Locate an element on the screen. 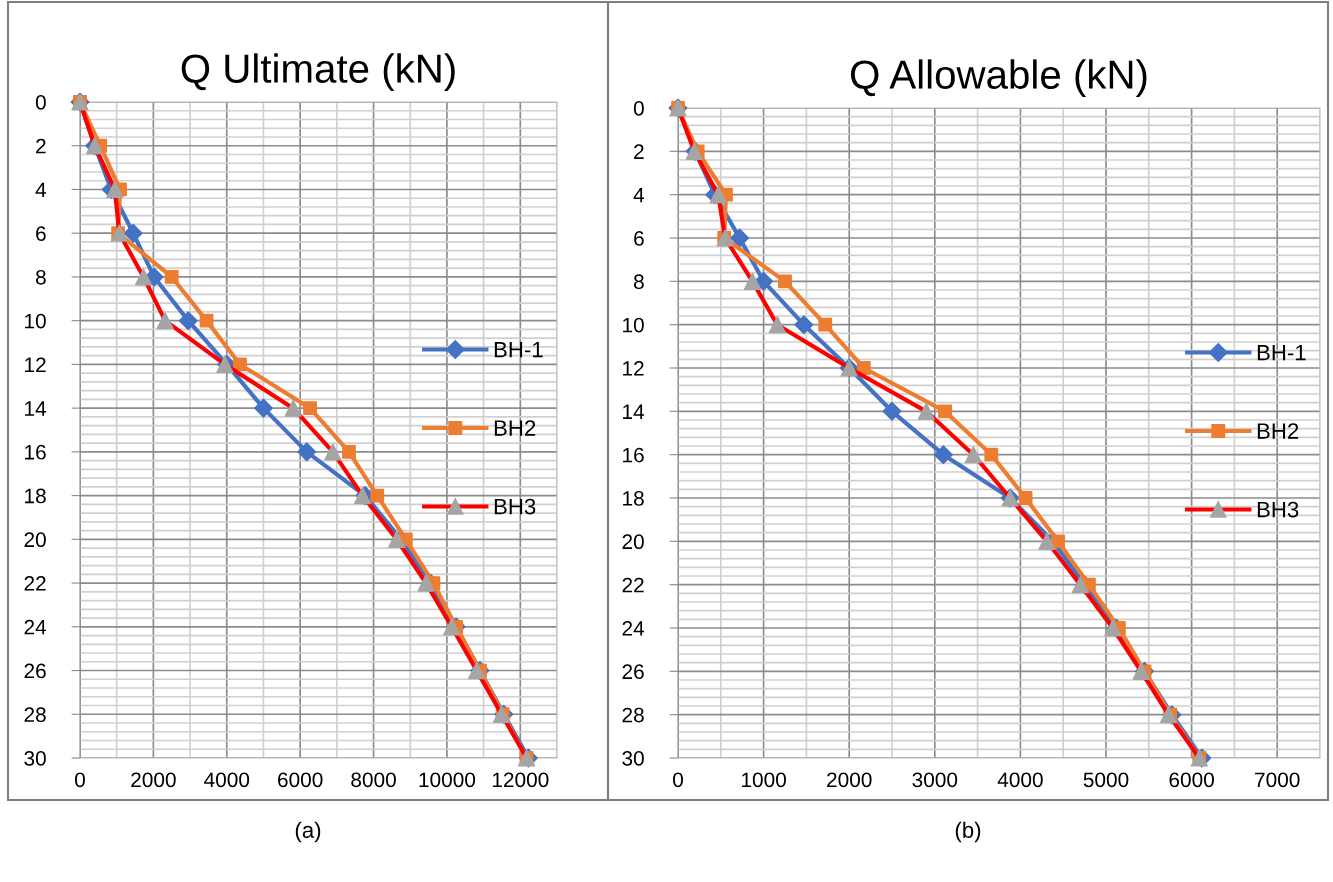  text: (b) is located at coordinates (968, 832).